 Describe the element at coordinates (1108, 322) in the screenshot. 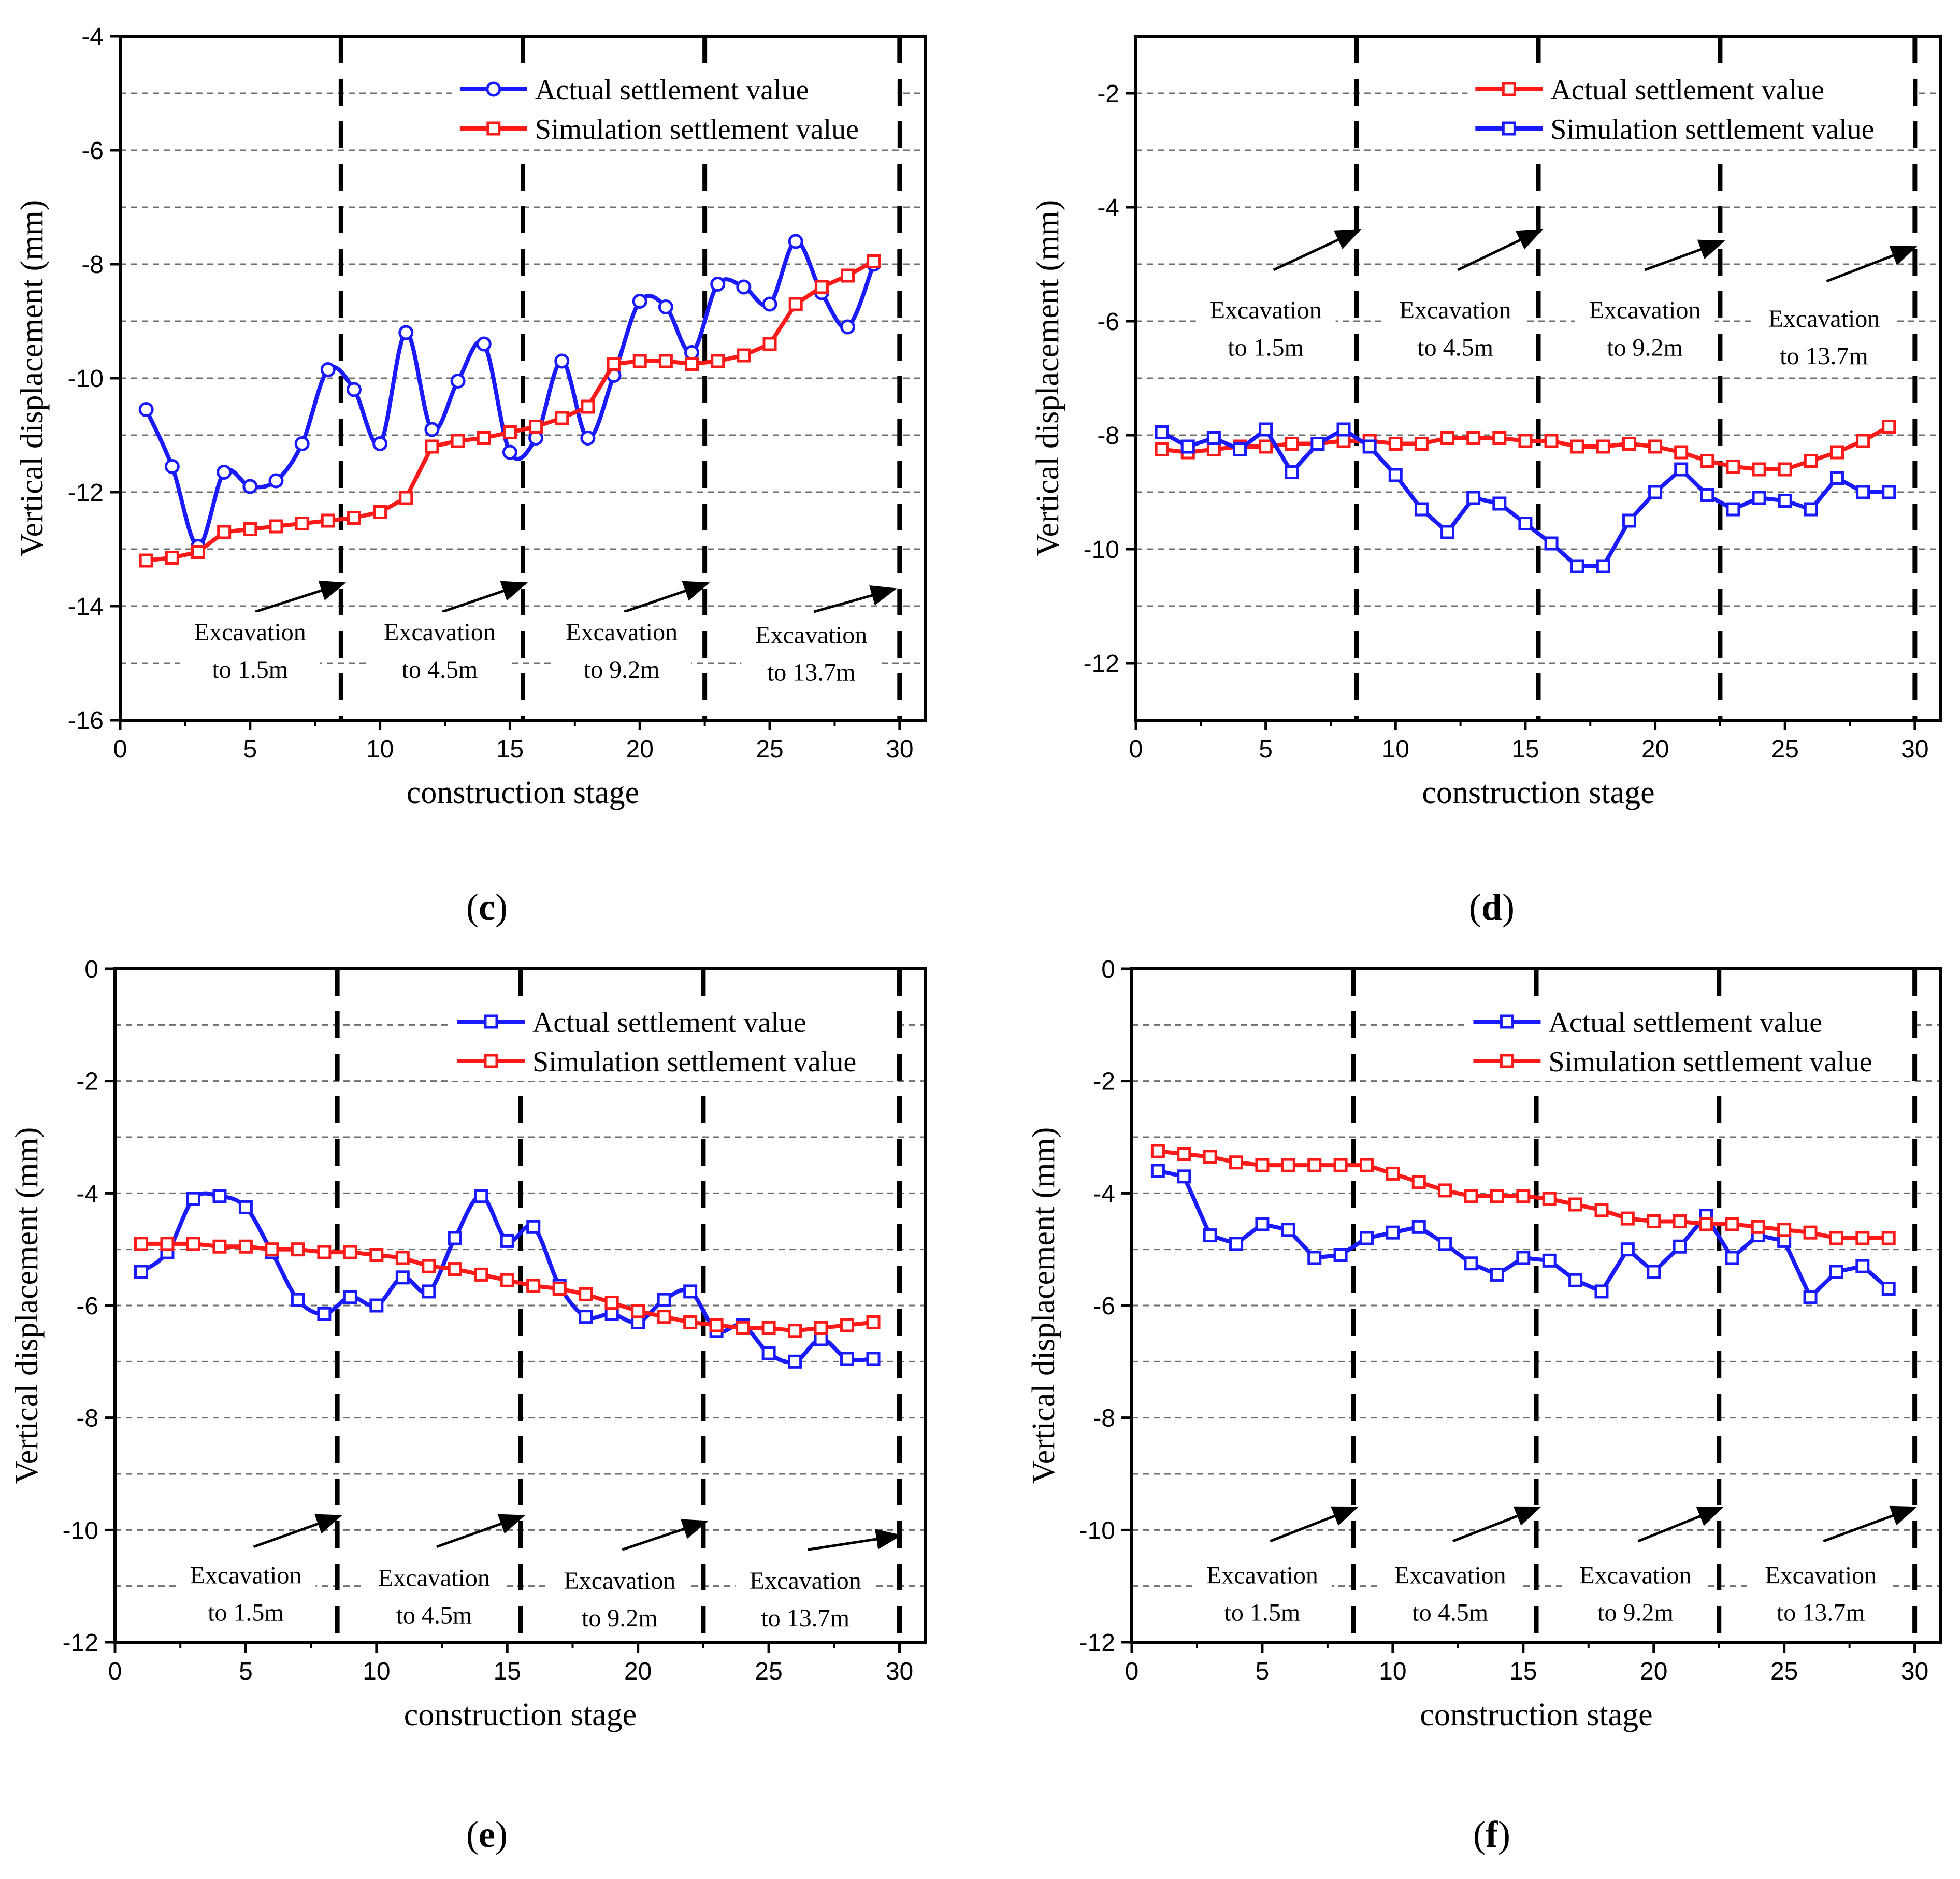

I see `y-tick-label: -6` at that location.